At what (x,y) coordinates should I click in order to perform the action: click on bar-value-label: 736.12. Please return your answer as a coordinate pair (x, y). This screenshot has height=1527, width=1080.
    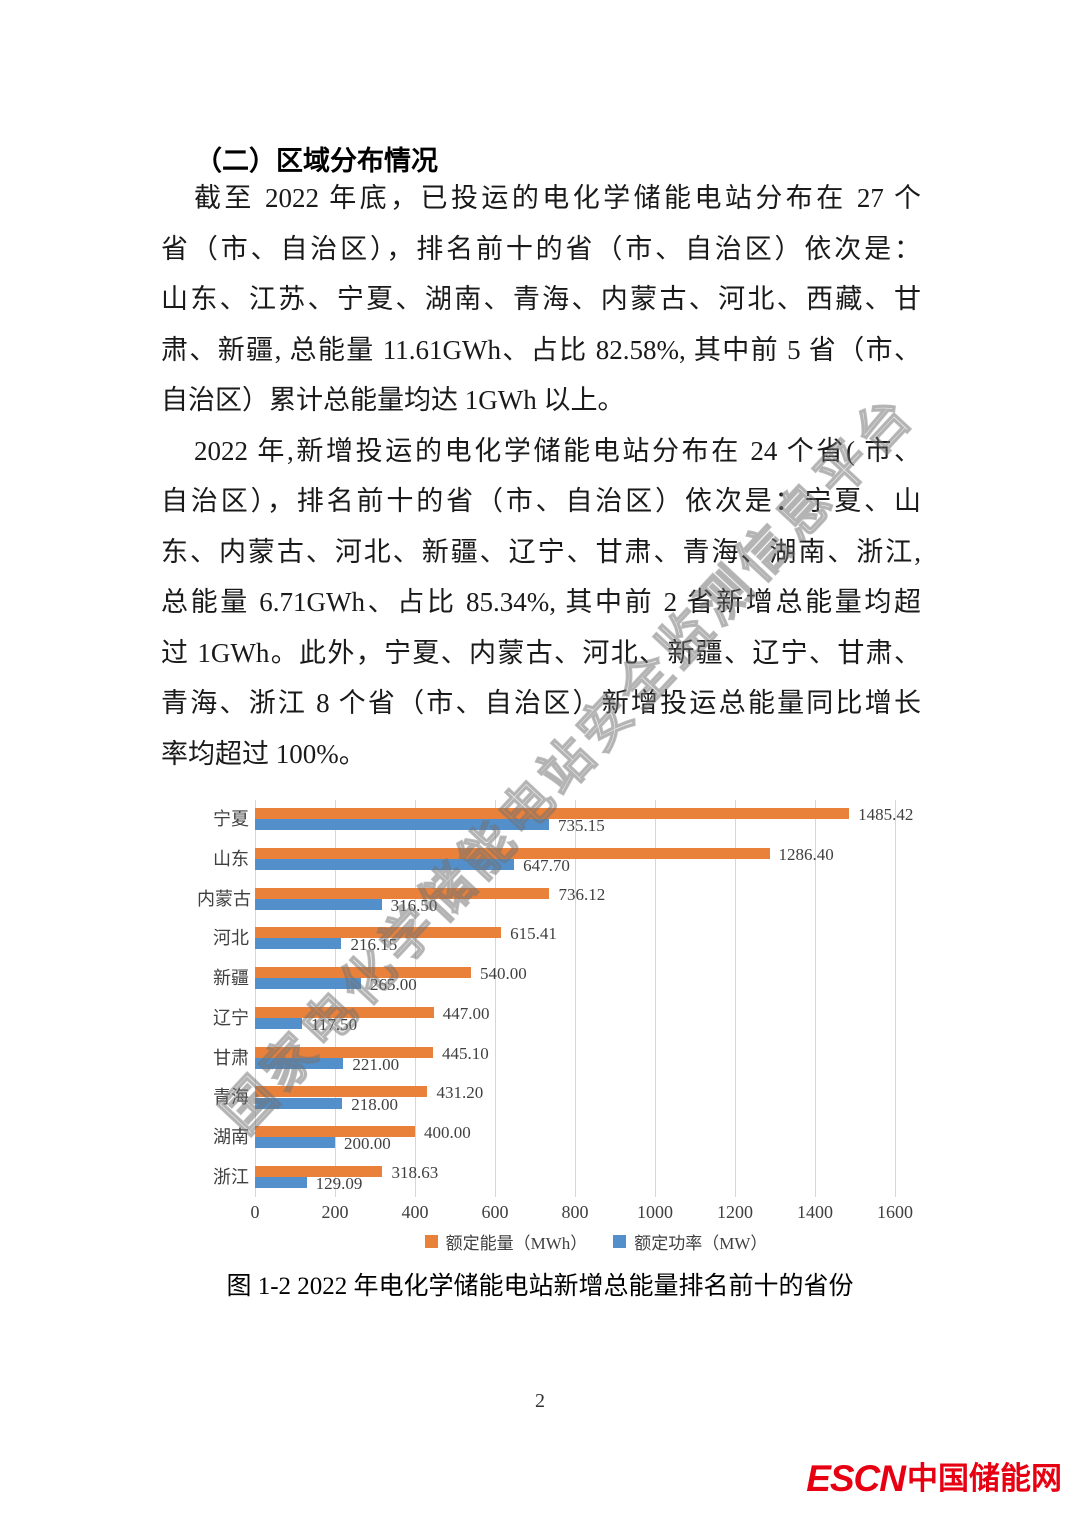
    Looking at the image, I should click on (582, 894).